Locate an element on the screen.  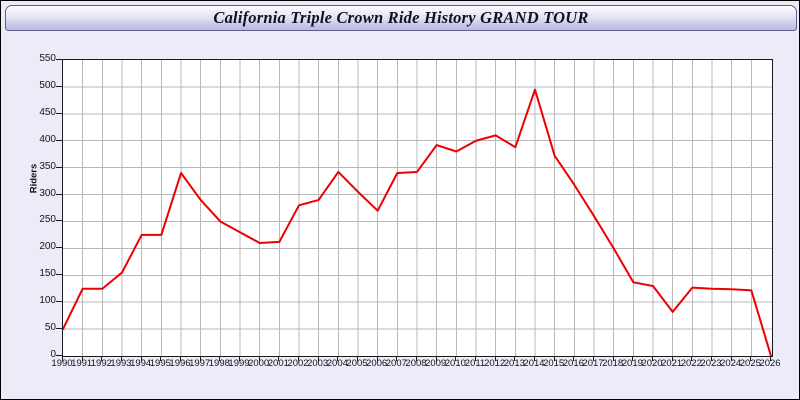
y-axis-tick-label: 0 is located at coordinates (53, 354).